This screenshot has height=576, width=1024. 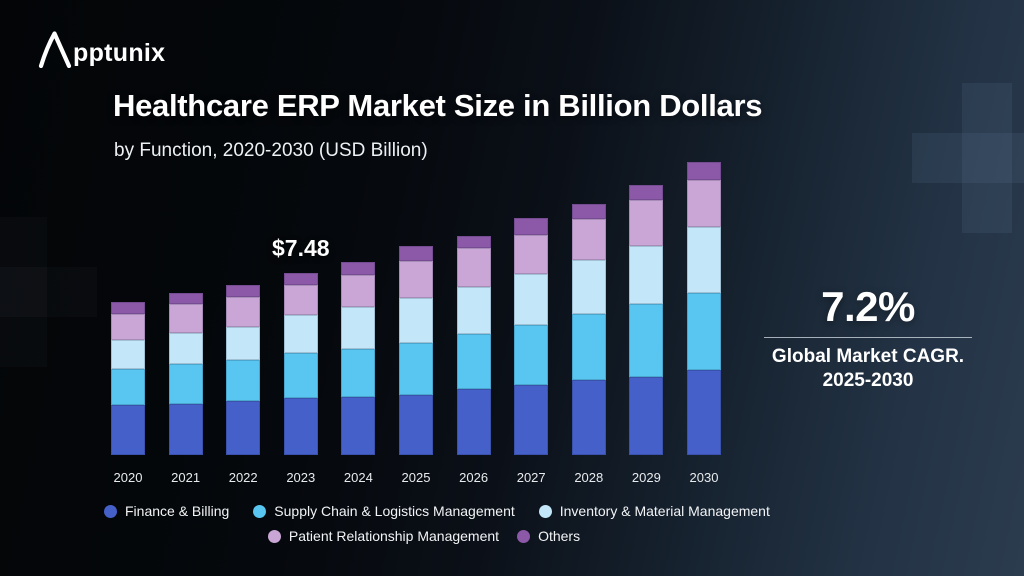 I want to click on bar-2025, so click(x=416, y=350).